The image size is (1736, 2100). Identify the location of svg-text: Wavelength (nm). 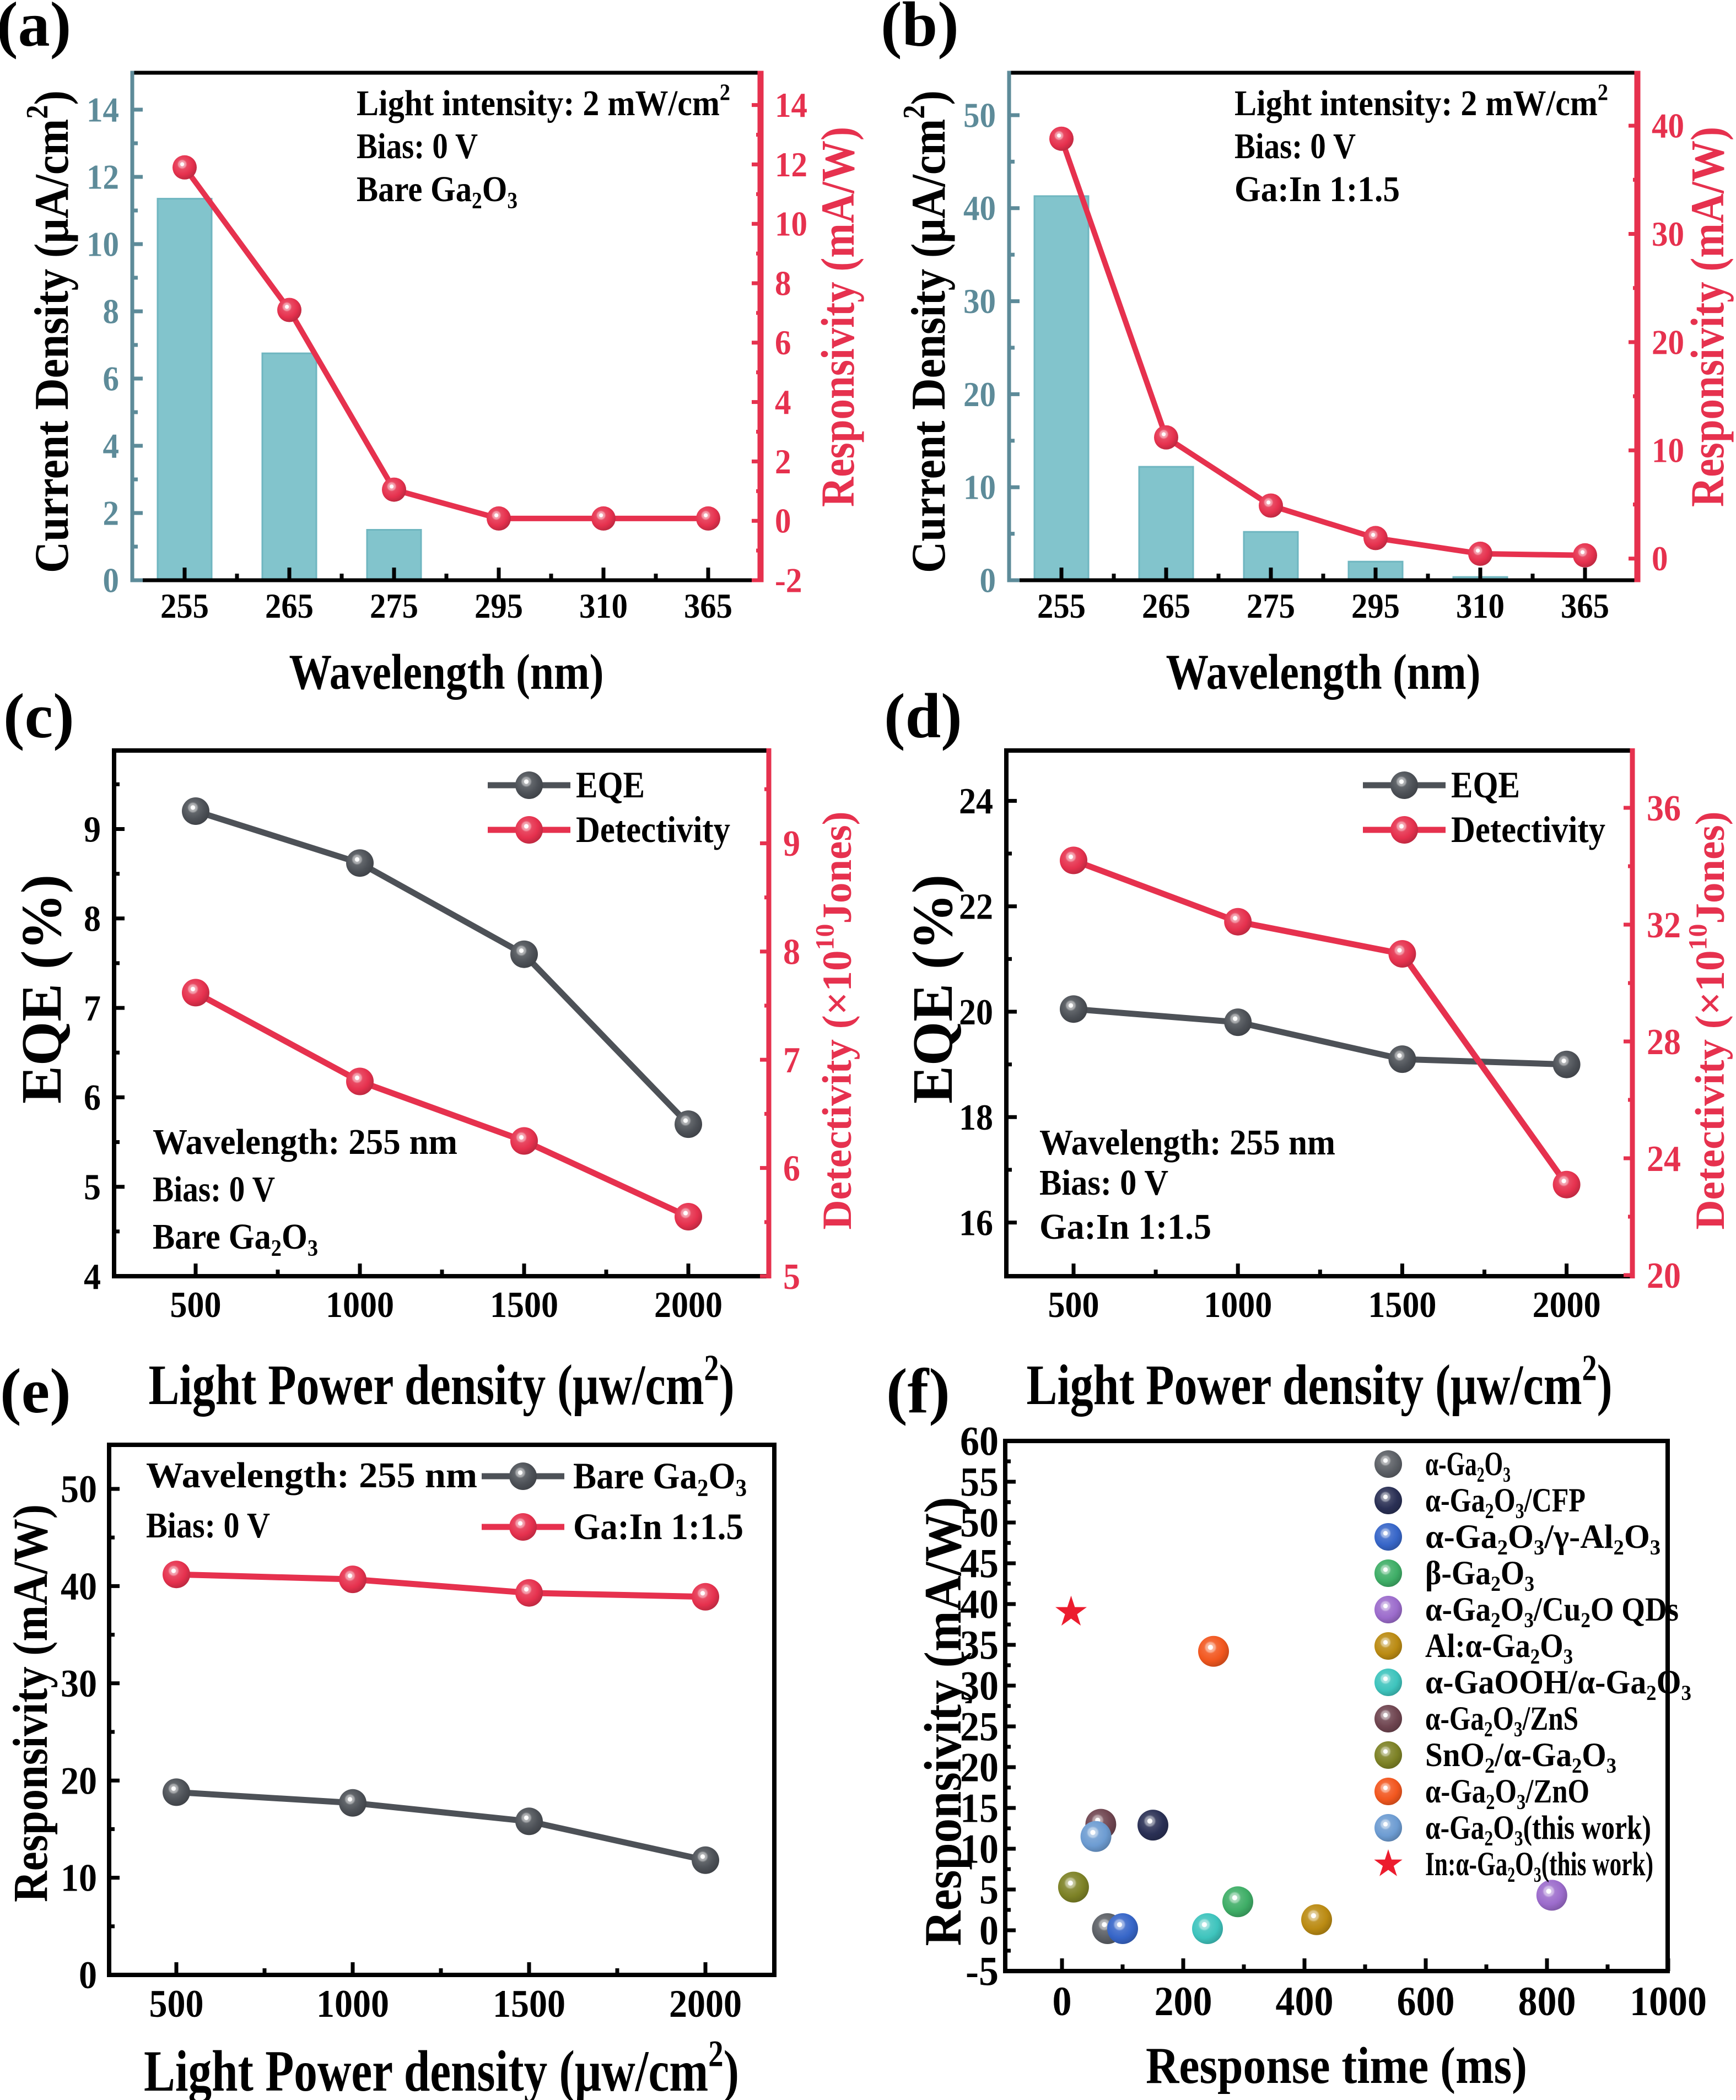
(446, 672).